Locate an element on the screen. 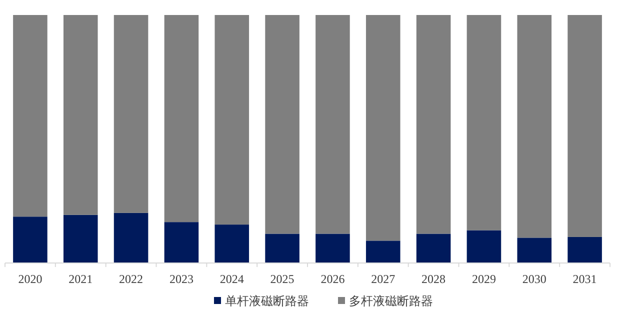  x-tick-label: 2023 is located at coordinates (181, 279).